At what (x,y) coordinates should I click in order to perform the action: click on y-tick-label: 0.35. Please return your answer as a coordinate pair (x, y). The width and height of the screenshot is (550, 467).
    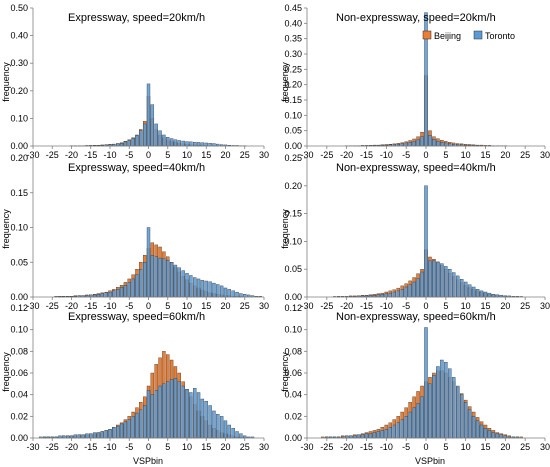
    Looking at the image, I should click on (293, 39).